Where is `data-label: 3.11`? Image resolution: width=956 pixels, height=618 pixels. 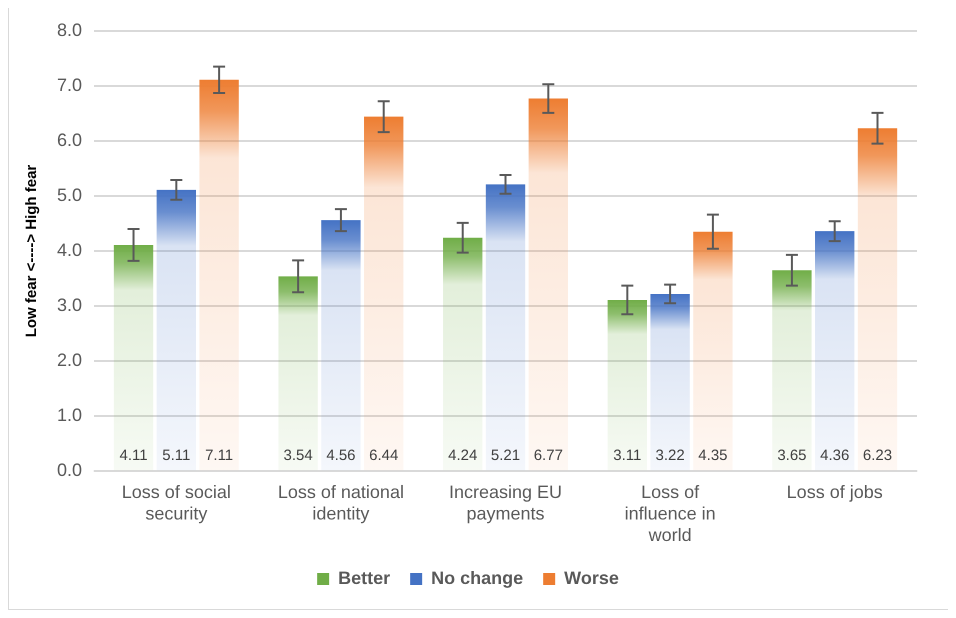 data-label: 3.11 is located at coordinates (627, 455).